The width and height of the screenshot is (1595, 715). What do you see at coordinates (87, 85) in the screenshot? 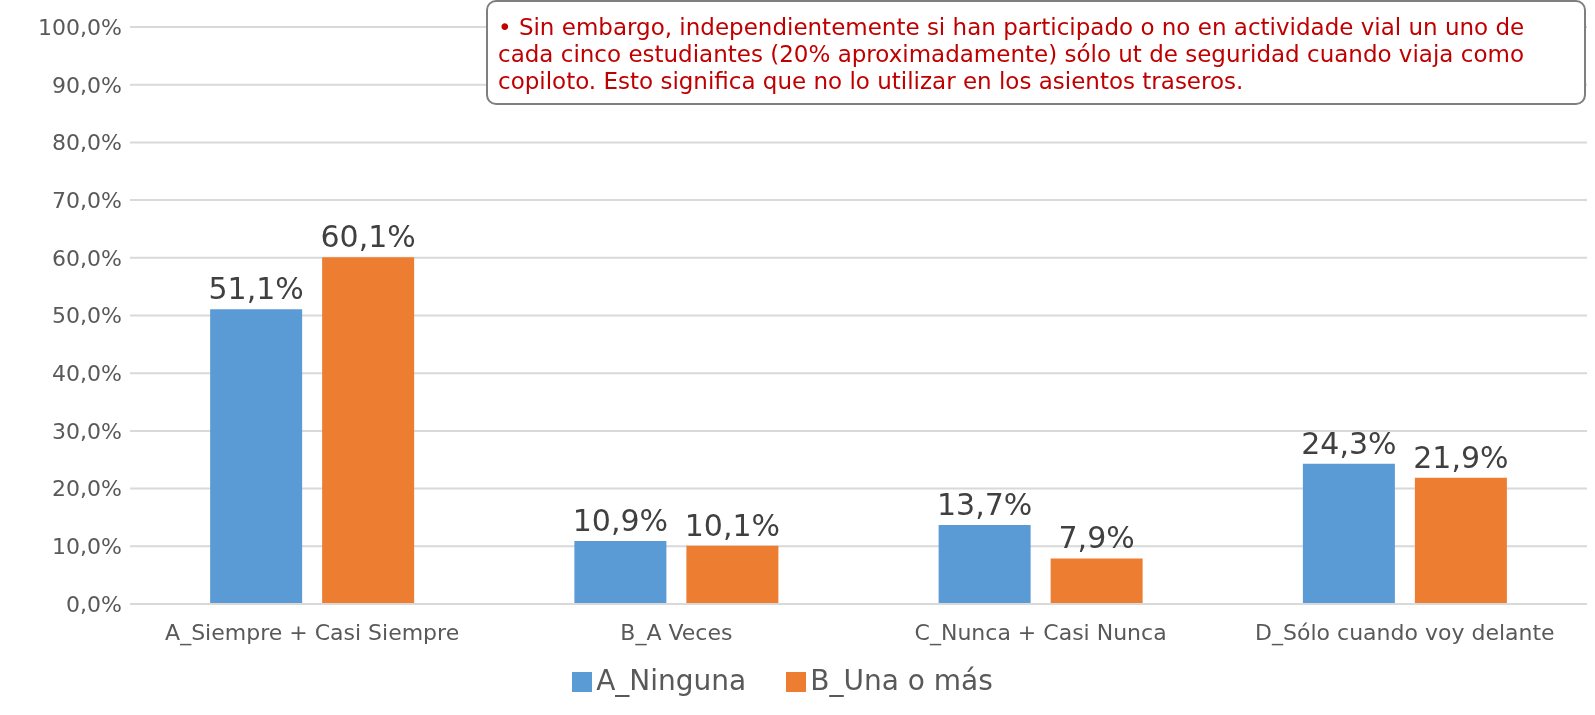
I see `y-tick-label: 90,0%` at bounding box center [87, 85].